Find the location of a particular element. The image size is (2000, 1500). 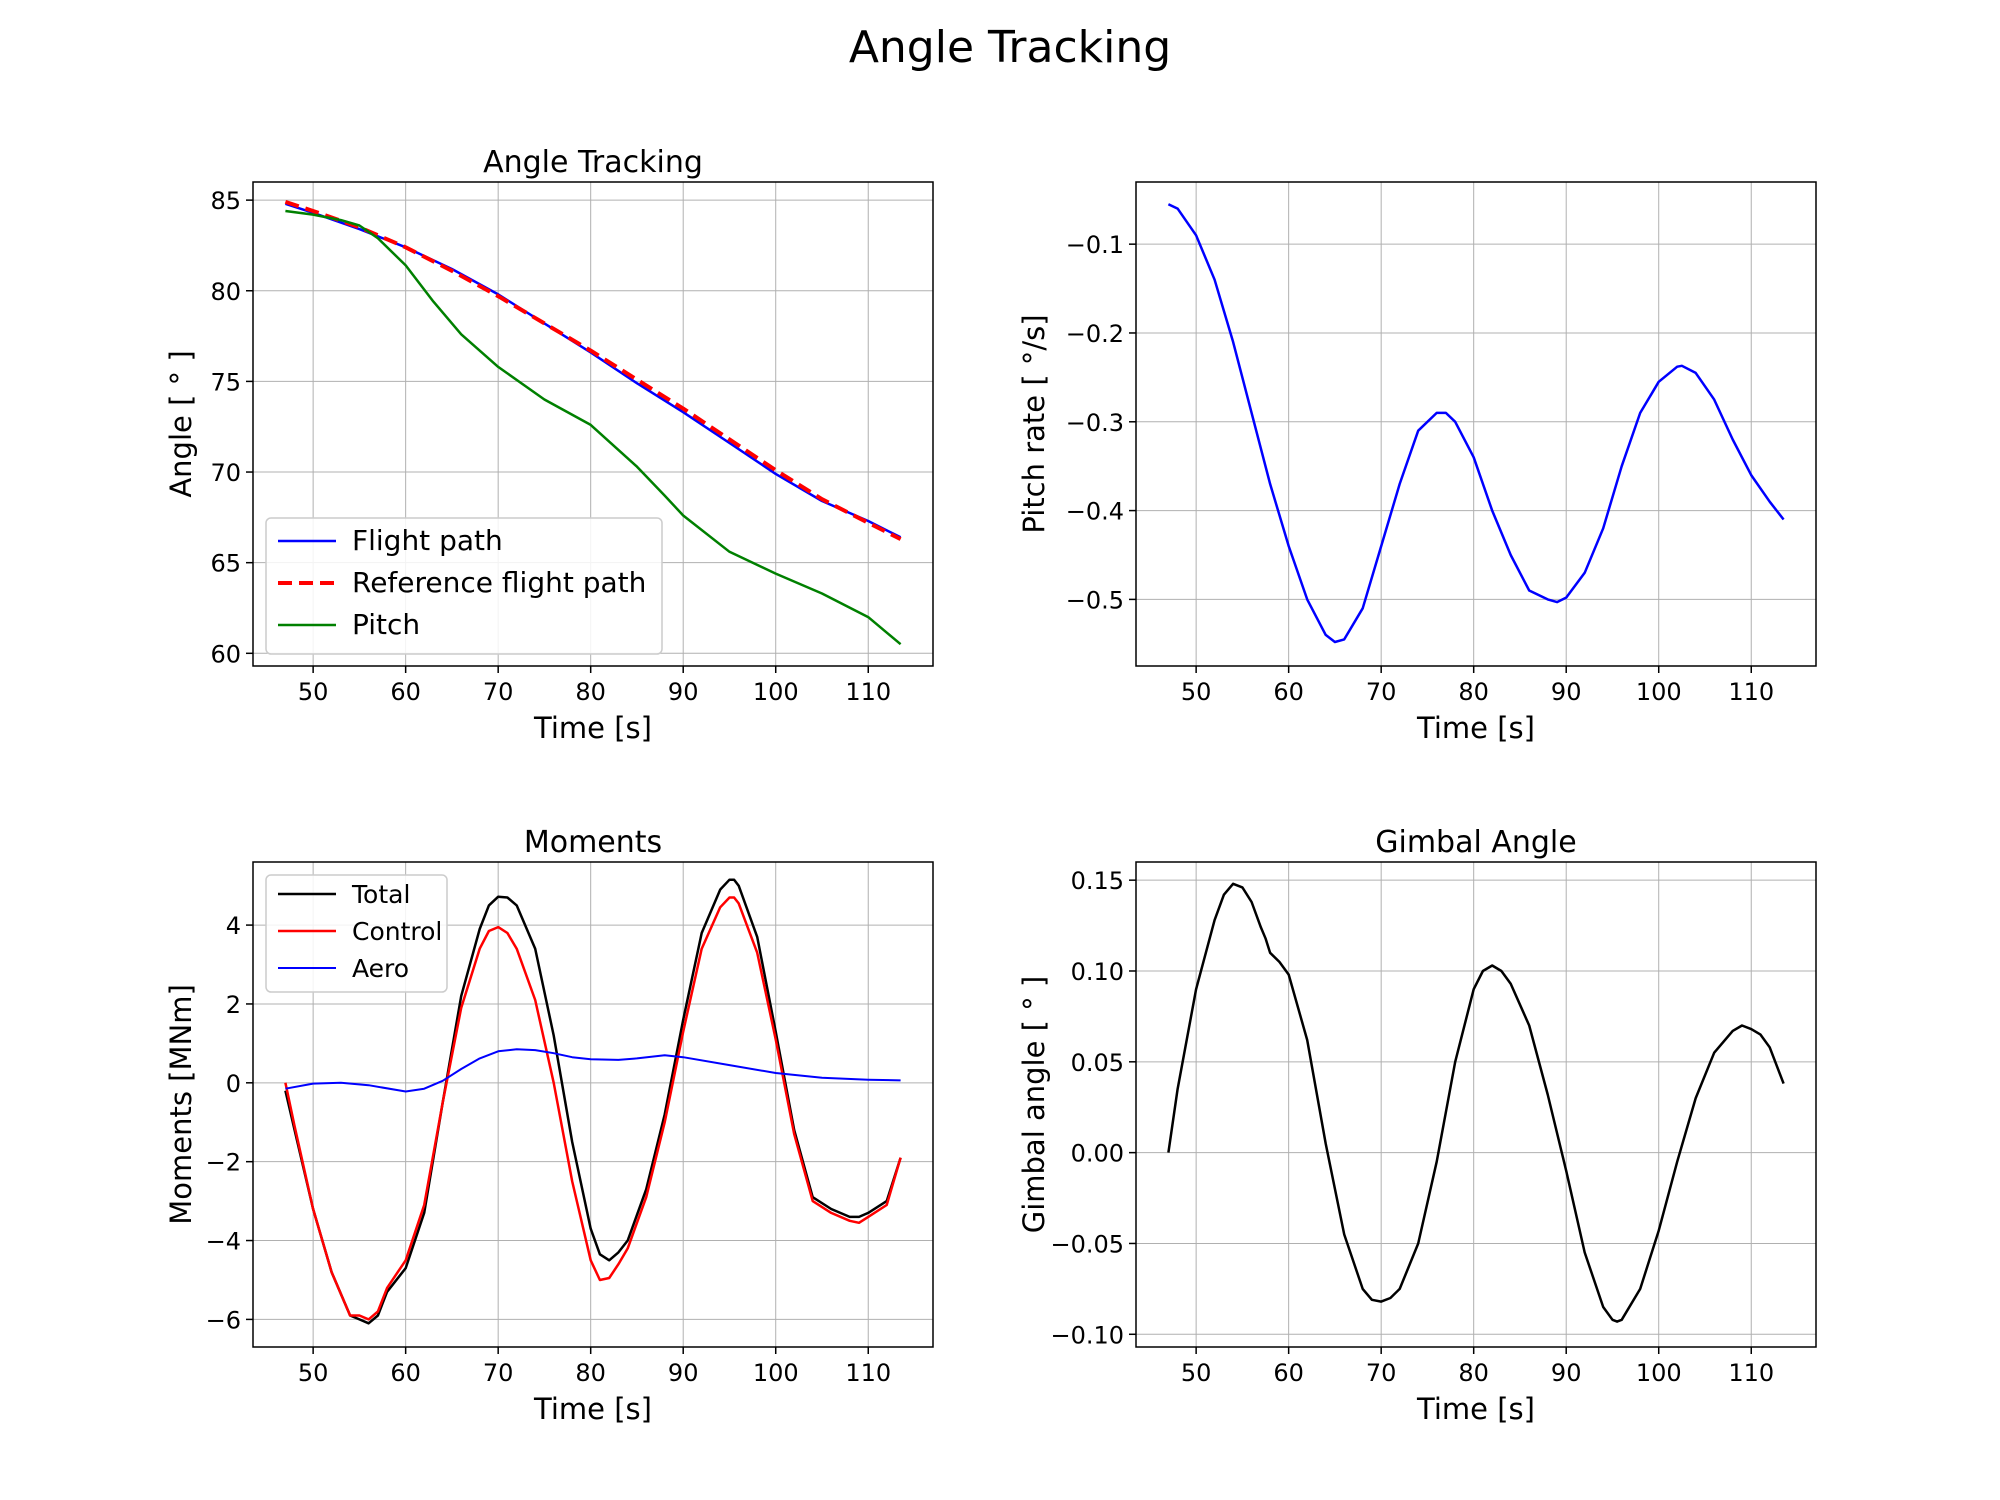

legend-label: Total is located at coordinates (380, 894).